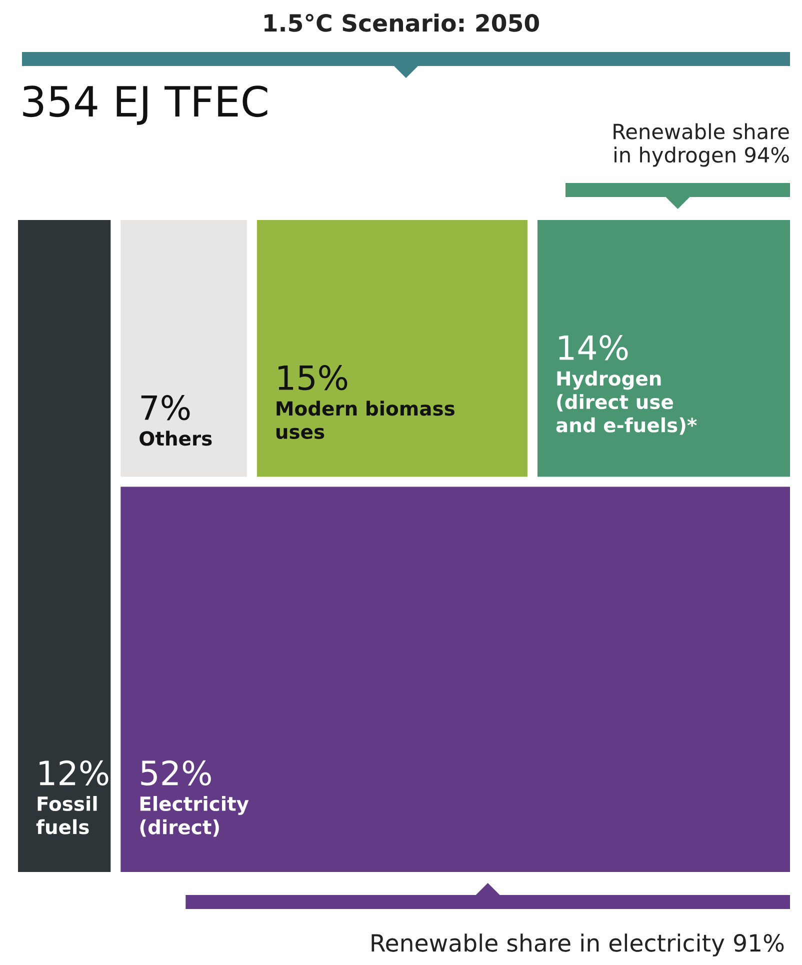  Describe the element at coordinates (194, 816) in the screenshot. I see `category-label: Electricity (direct)` at that location.